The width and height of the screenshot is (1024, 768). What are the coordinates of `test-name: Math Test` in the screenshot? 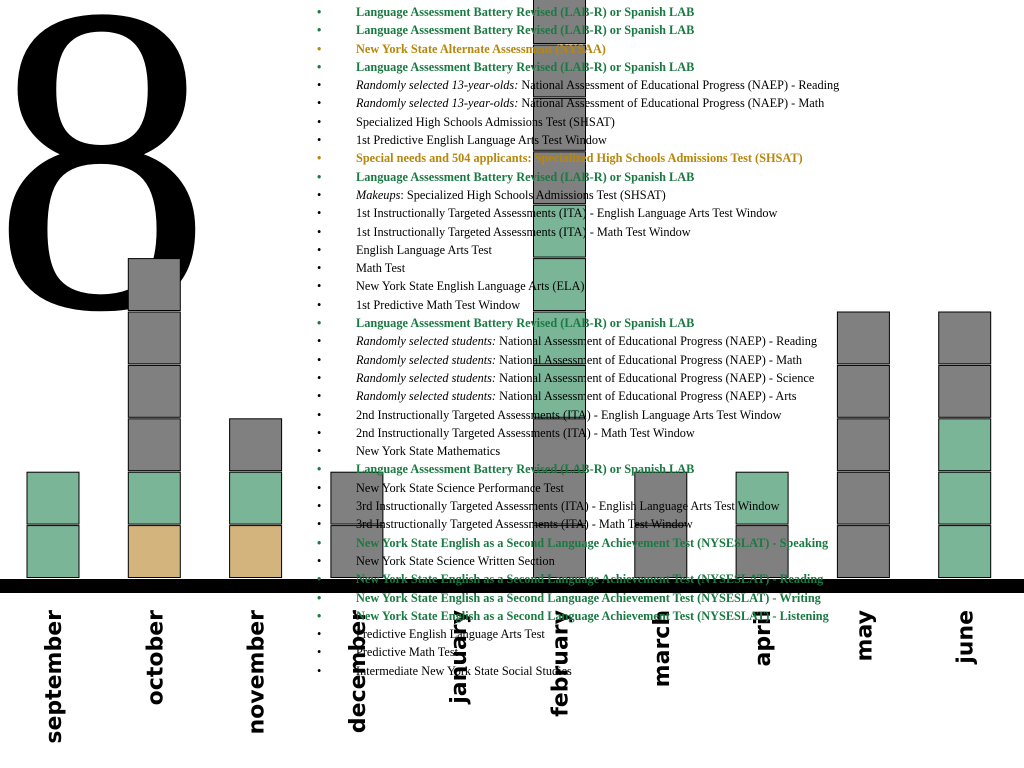 It's located at (381, 268).